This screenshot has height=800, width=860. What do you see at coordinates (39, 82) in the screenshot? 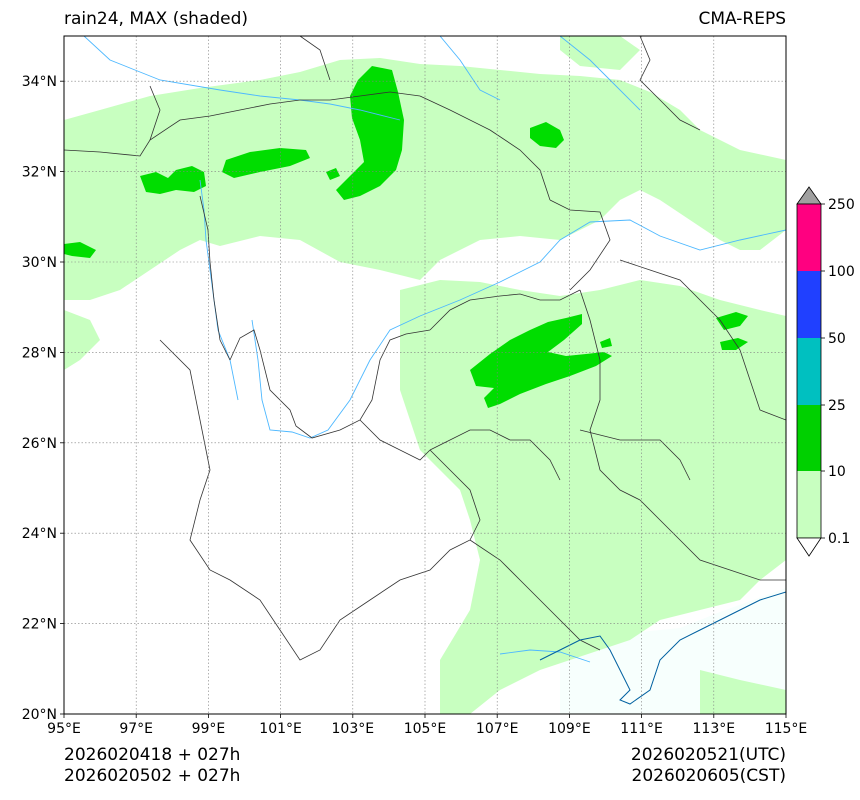
I see `y-tick-label: 34°N` at bounding box center [39, 82].